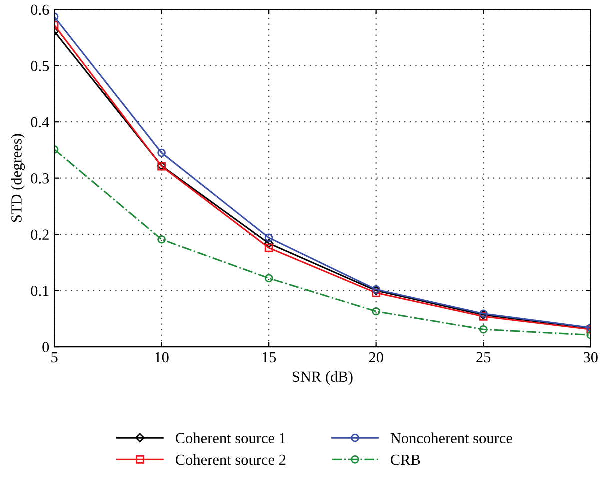 Image resolution: width=606 pixels, height=482 pixels. Describe the element at coordinates (162, 357) in the screenshot. I see `x-tick-label: 10` at that location.